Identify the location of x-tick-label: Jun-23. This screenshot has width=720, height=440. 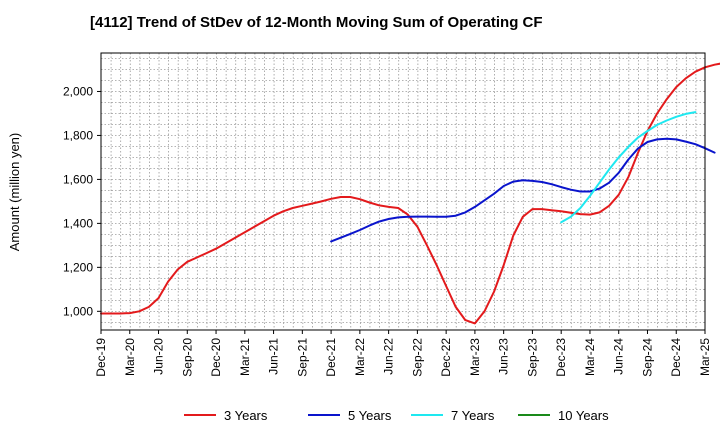
(504, 356).